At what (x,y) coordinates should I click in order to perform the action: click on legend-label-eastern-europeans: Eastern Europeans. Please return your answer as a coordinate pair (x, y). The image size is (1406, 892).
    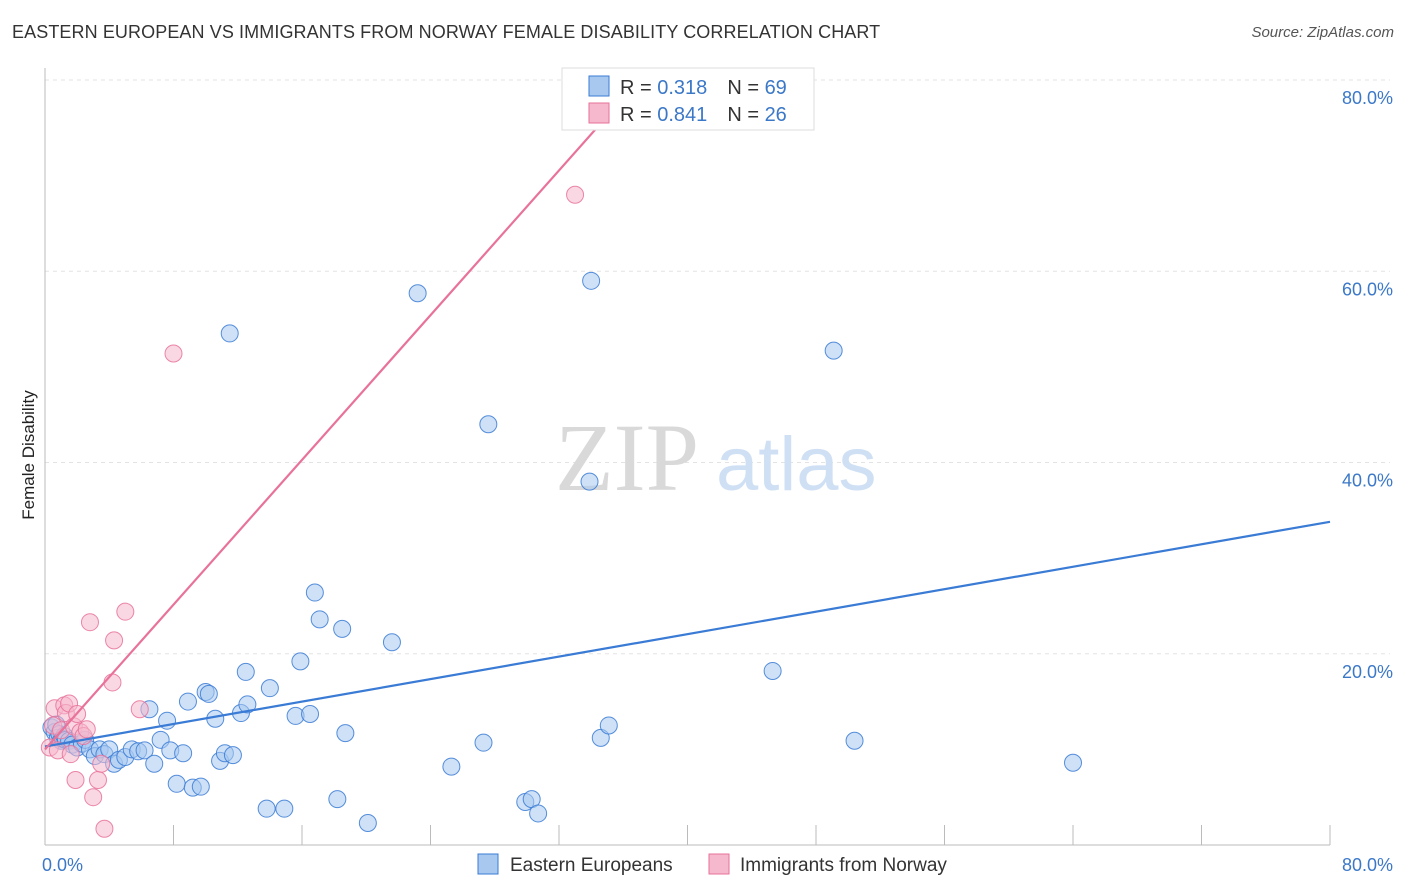
    Looking at the image, I should click on (591, 865).